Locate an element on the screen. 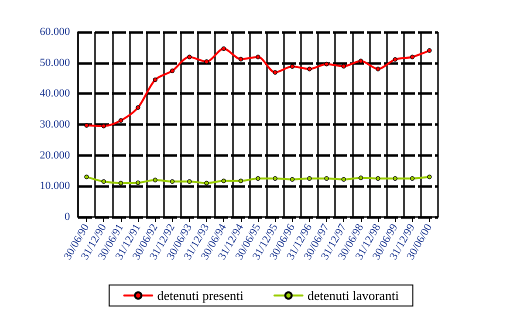 Image resolution: width=522 pixels, height=322 pixels. y-tick-label: 60.000 is located at coordinates (55, 32).